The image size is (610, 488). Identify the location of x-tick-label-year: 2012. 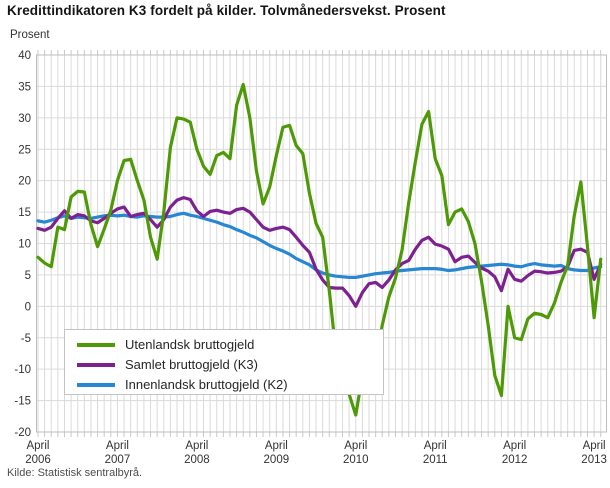
(515, 460).